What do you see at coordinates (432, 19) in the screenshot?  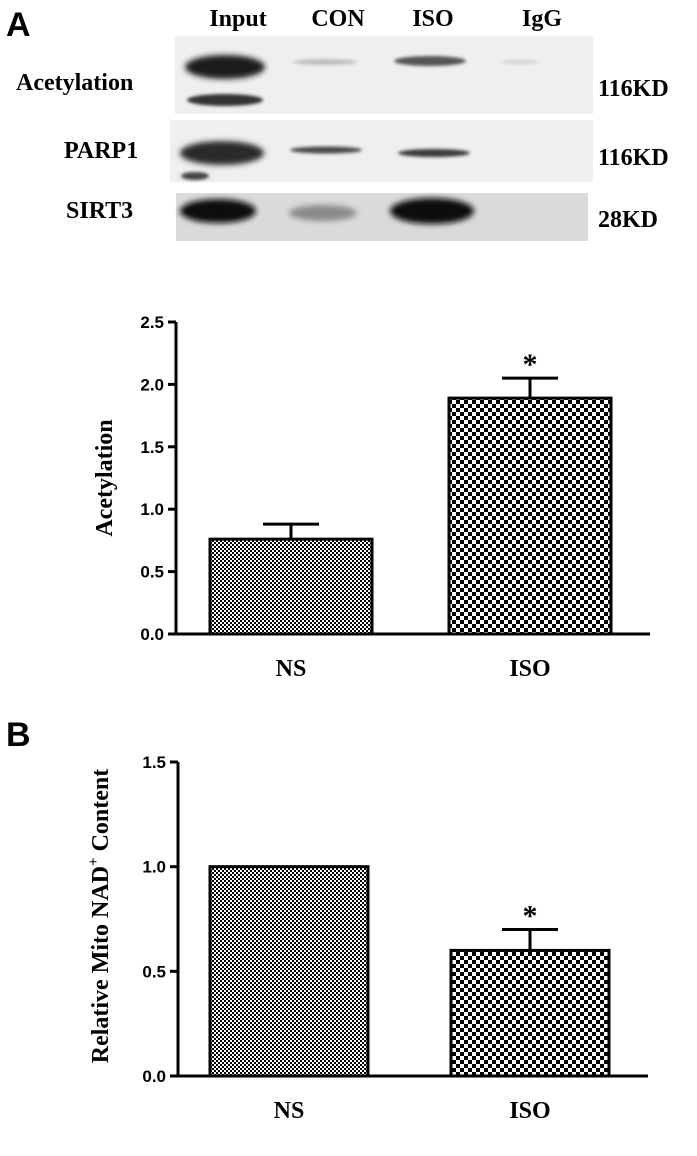 I see `lane-label-iso: ISO` at bounding box center [432, 19].